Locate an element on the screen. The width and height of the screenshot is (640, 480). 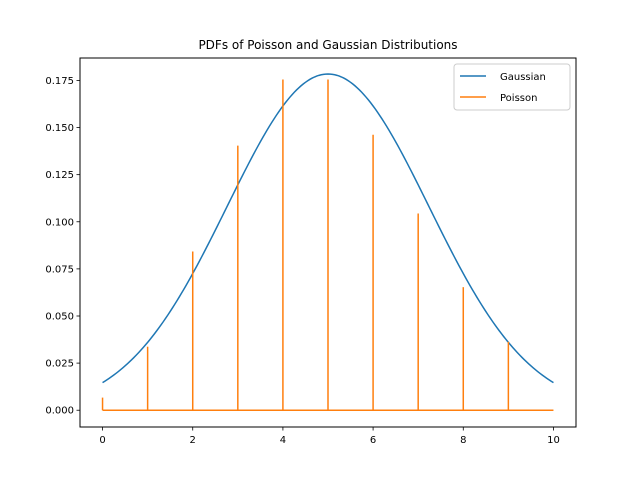
y-tick-label: 0.175 is located at coordinates (59, 81).